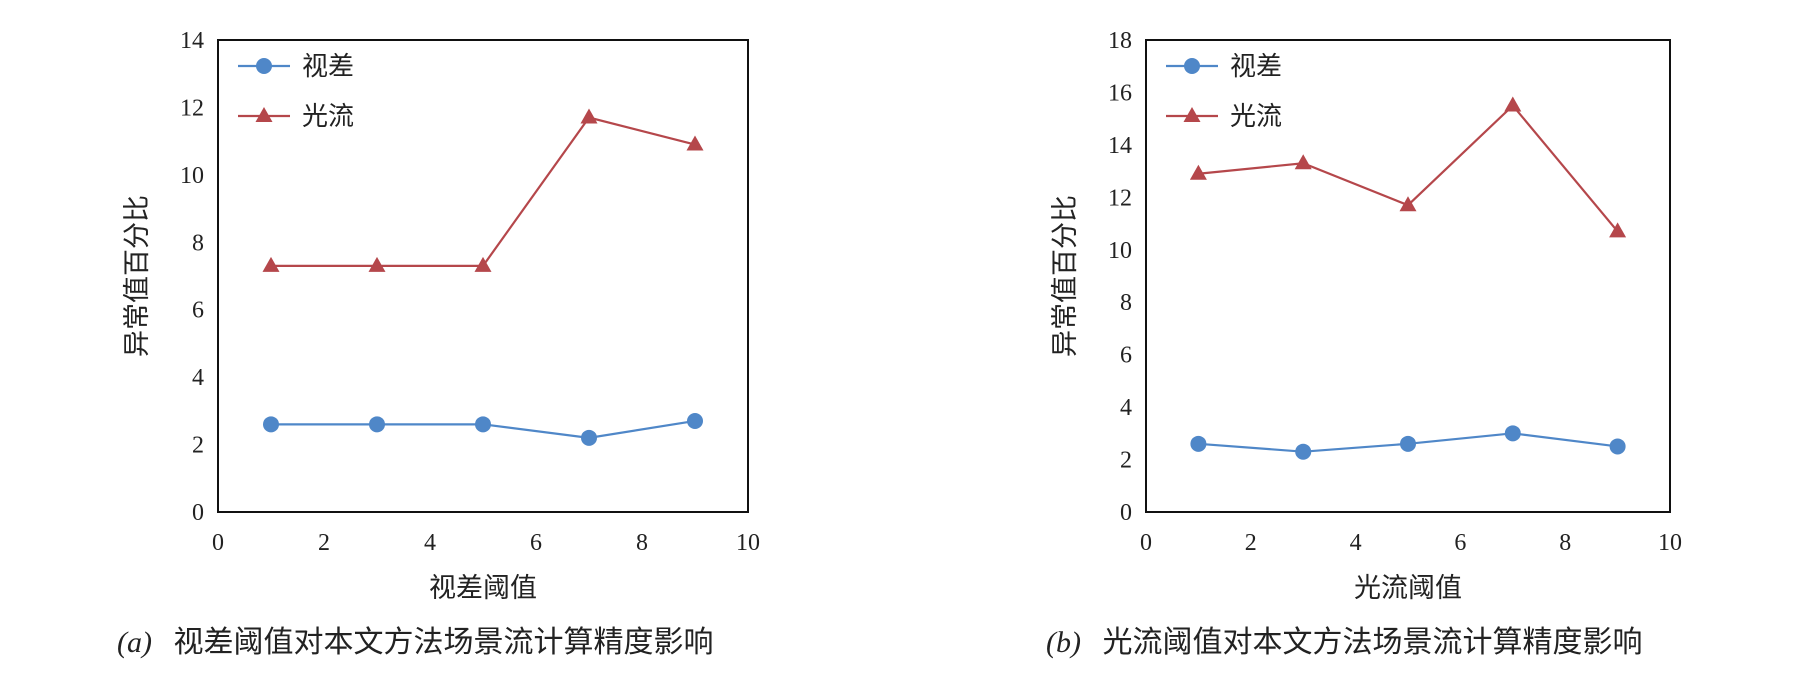 This screenshot has width=1811, height=683. I want to click on caption-a: (a) 视差阈值对本文方法场景流计算精度影响, so click(415, 642).